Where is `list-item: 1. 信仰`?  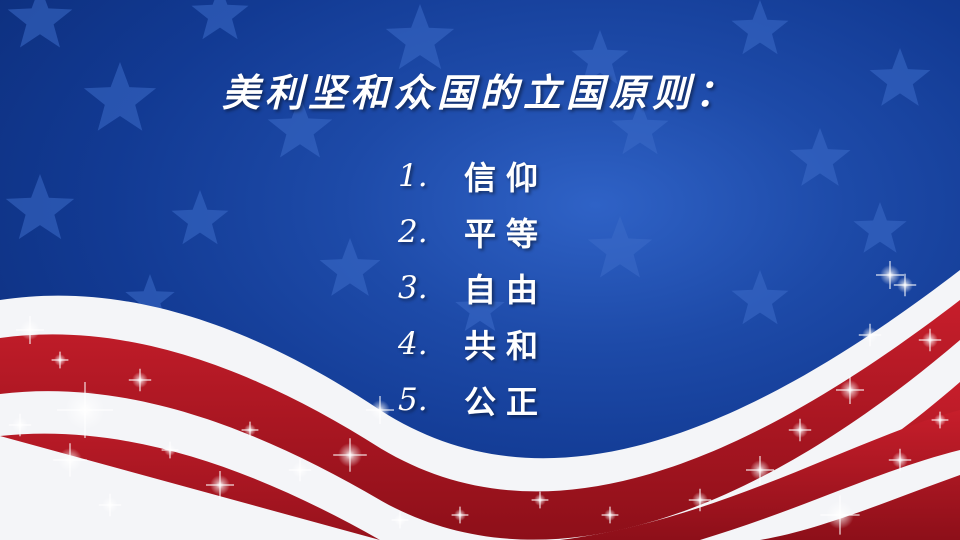
list-item: 1. 信仰 is located at coordinates (473, 176).